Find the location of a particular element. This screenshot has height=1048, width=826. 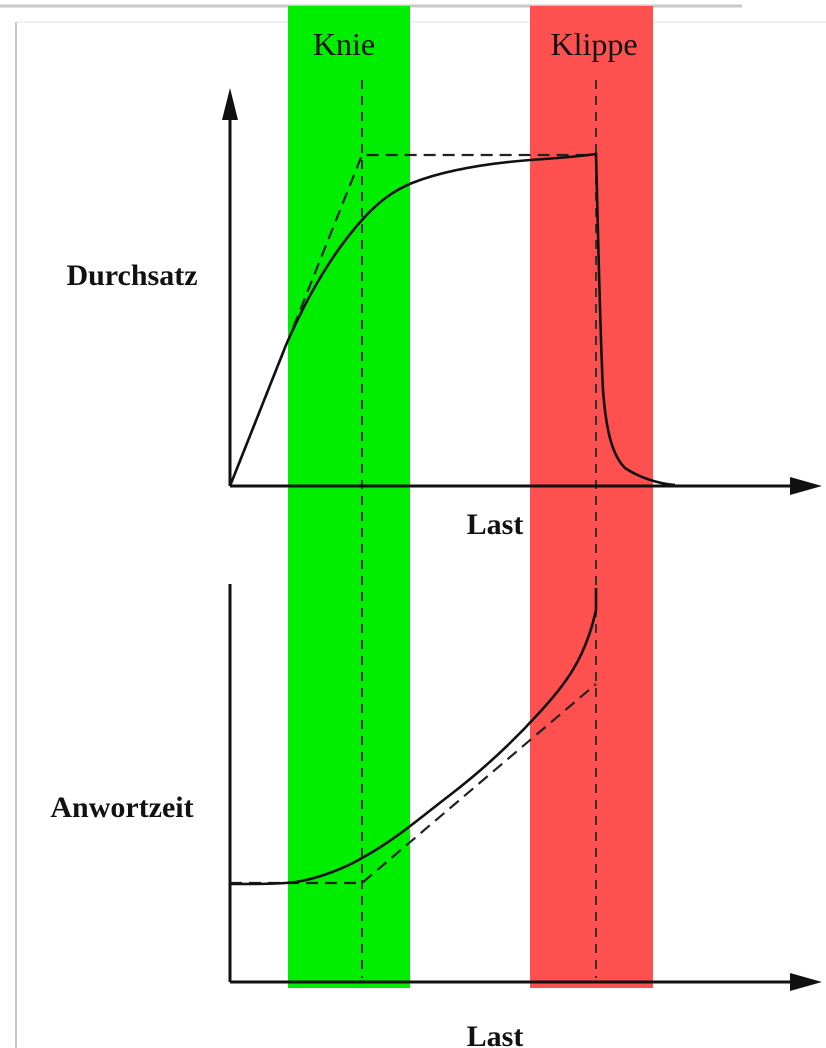

throughput-x-arrow is located at coordinates (806, 486).